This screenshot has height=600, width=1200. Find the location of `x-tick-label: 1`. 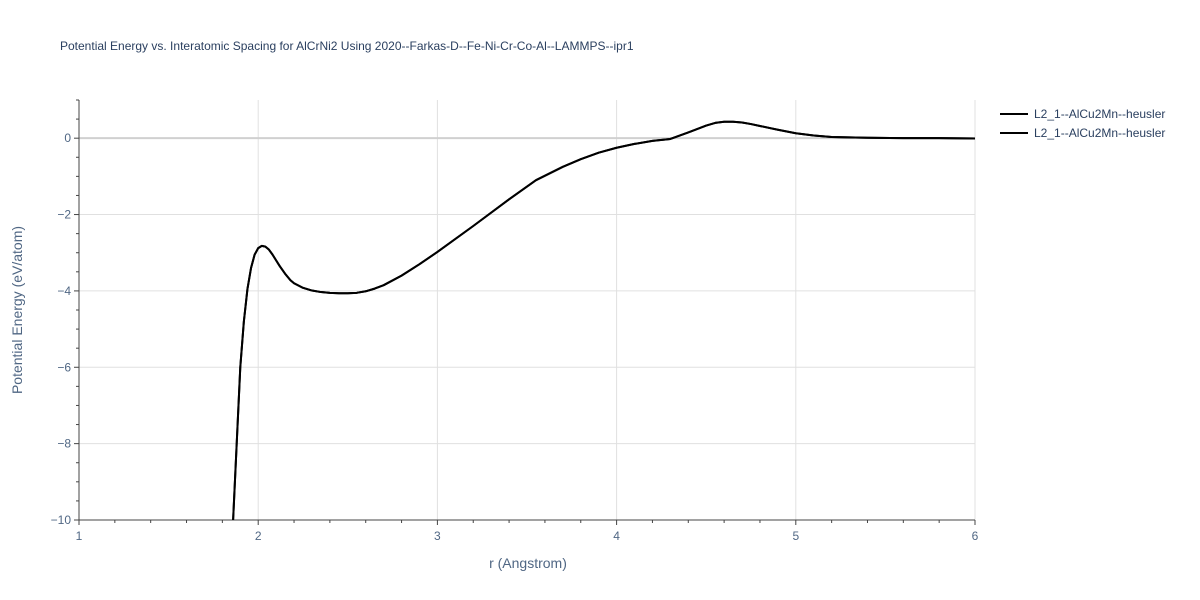

x-tick-label: 1 is located at coordinates (79, 536).